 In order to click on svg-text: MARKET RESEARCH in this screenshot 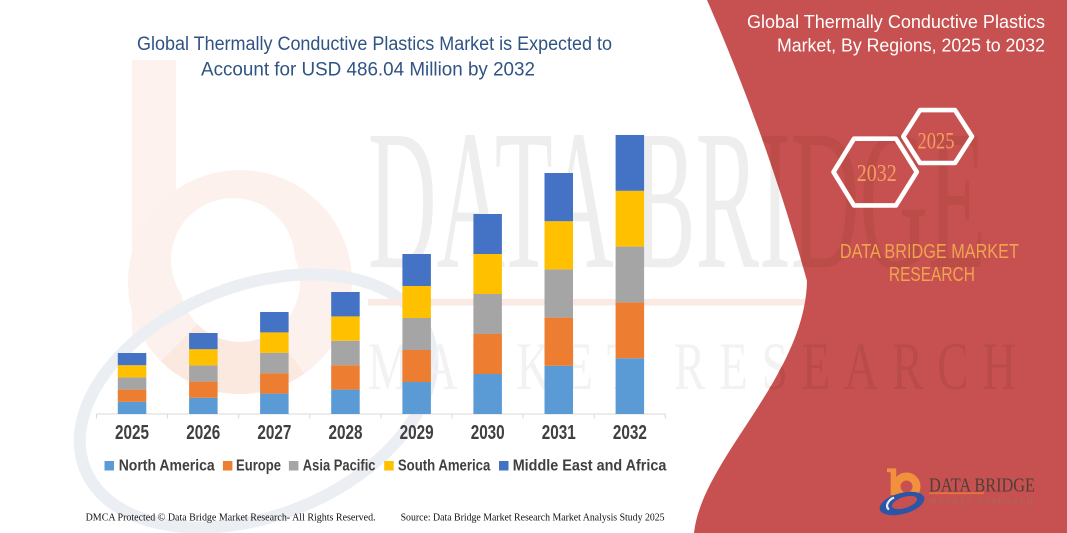, I will do `click(982, 501)`.